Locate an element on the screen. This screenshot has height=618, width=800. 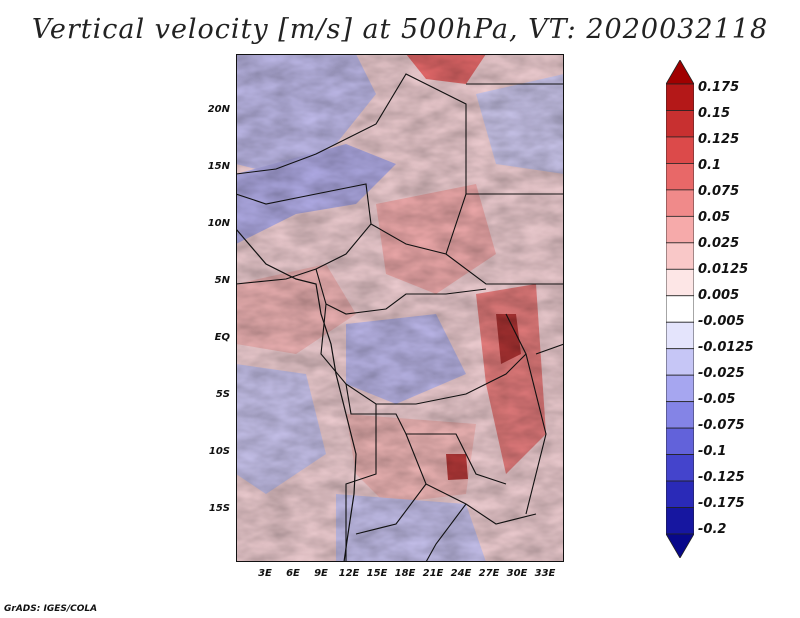
coastline is located at coordinates (296, 395).